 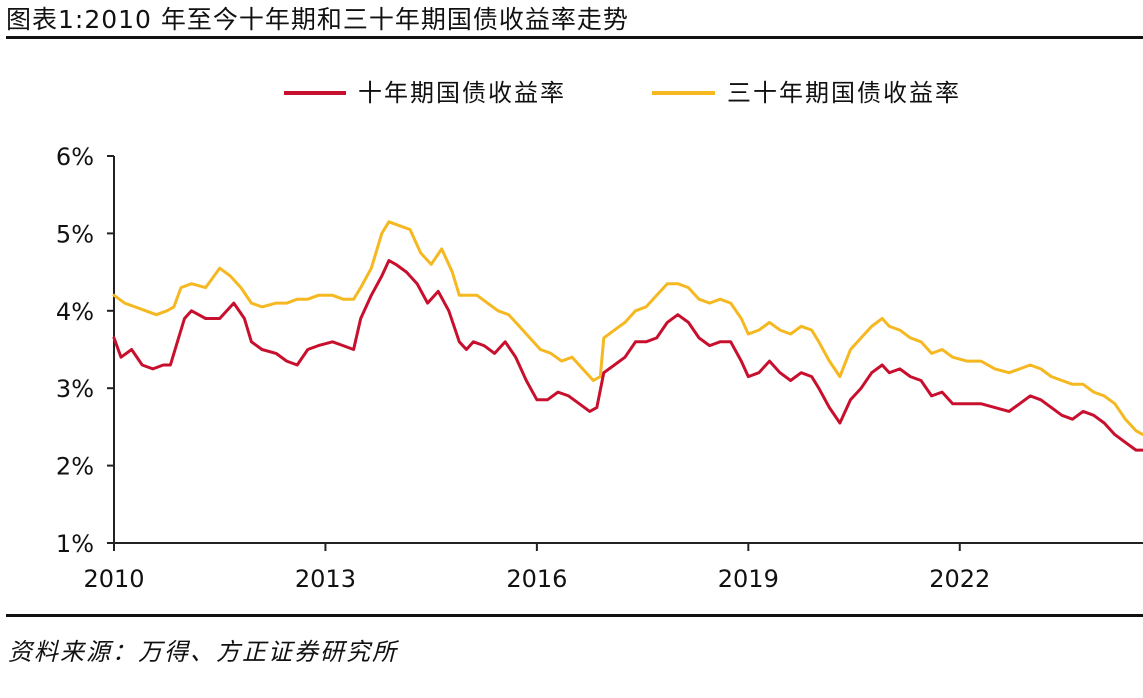 What do you see at coordinates (536, 579) in the screenshot?
I see `x-tick-label: 2016` at bounding box center [536, 579].